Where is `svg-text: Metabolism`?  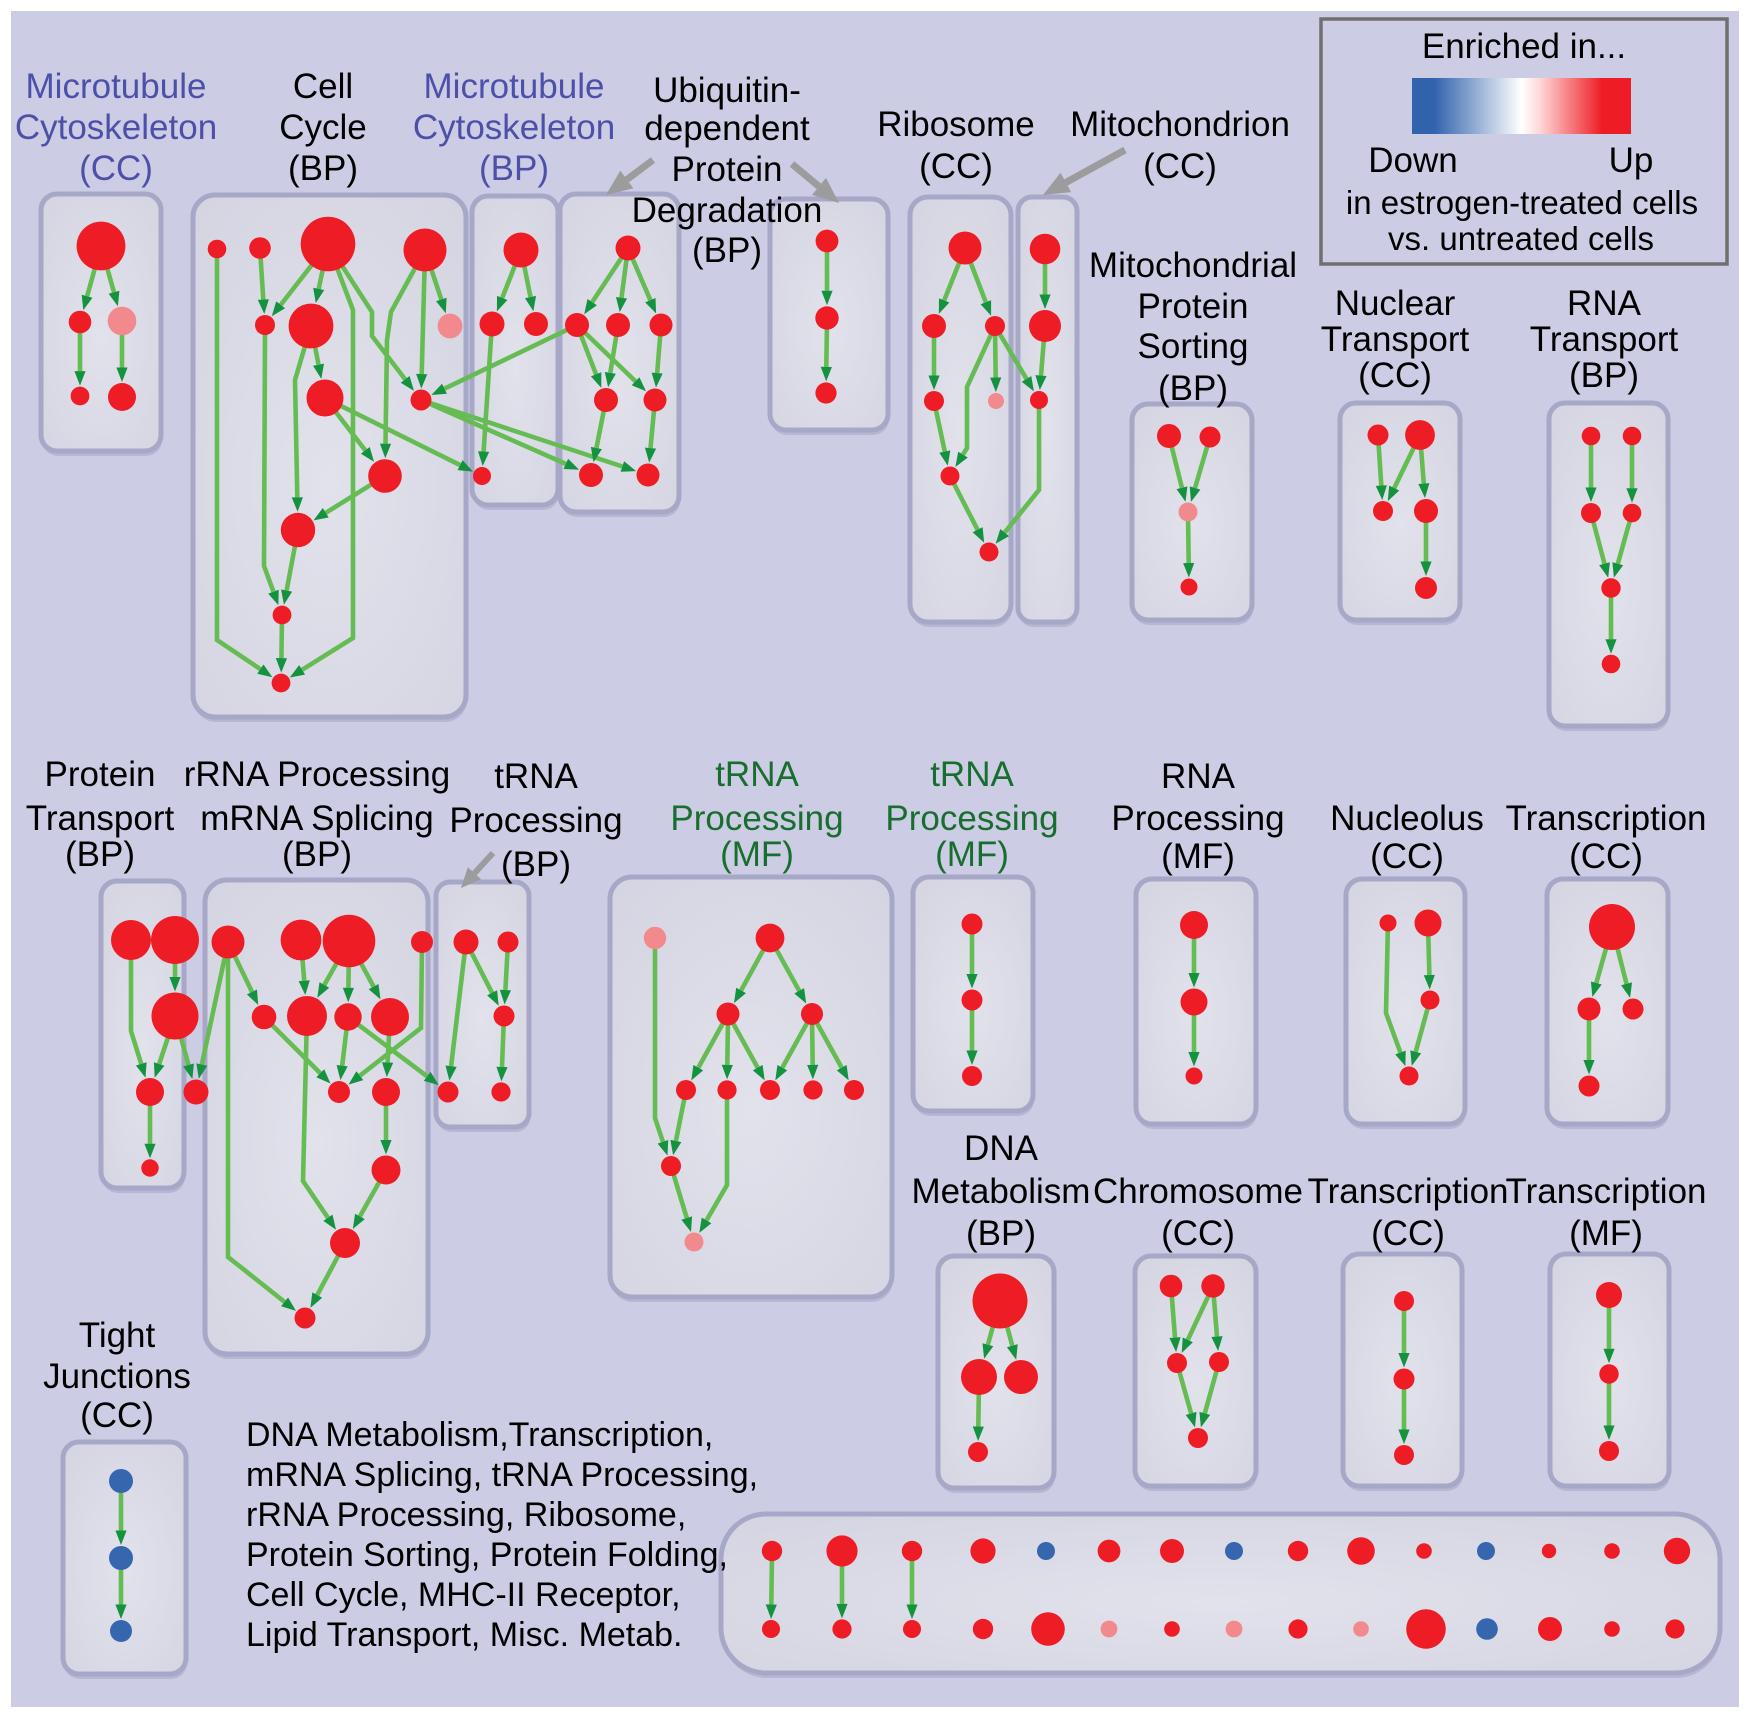
svg-text: Metabolism is located at coordinates (1001, 1191).